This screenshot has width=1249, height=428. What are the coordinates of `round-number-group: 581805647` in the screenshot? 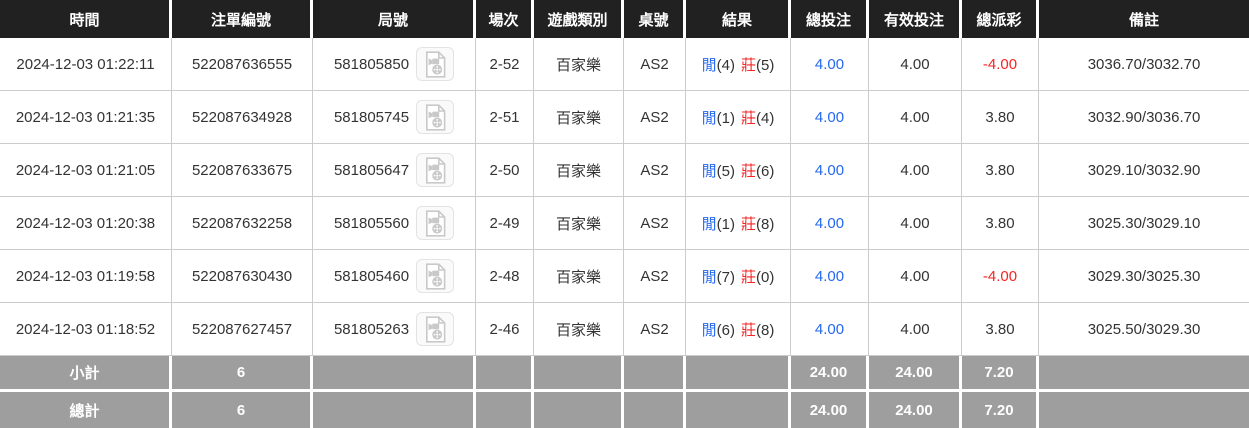 It's located at (394, 170).